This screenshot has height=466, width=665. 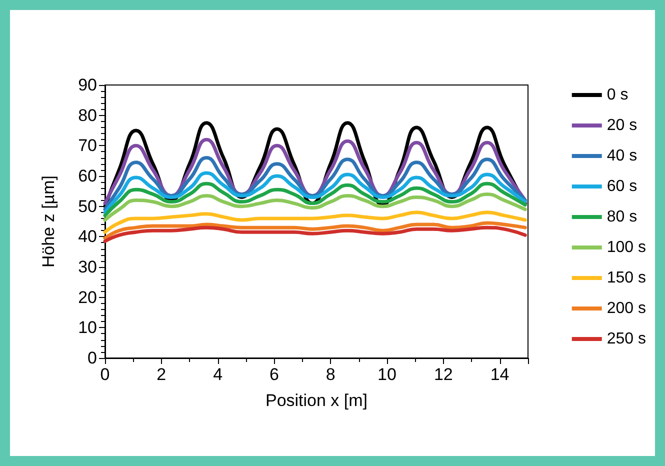 What do you see at coordinates (617, 95) in the screenshot?
I see `legend-label: 0 s` at bounding box center [617, 95].